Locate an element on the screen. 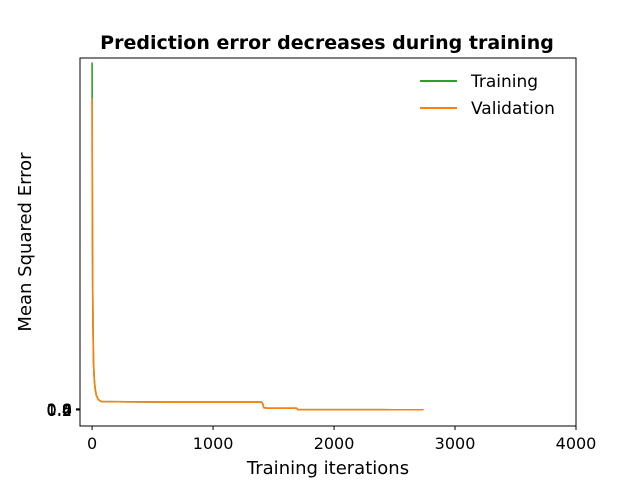 This screenshot has height=484, width=640. x-tick-label: 1000 is located at coordinates (213, 443).